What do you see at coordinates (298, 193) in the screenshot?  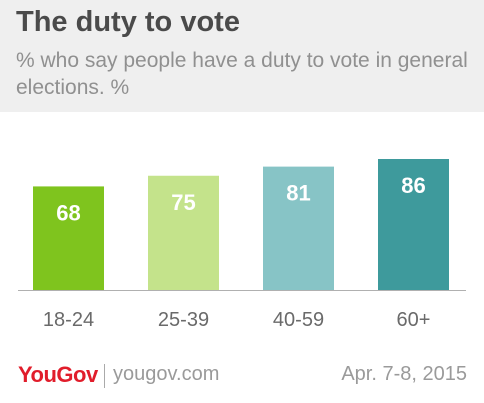 I see `bar-value-label: 81` at bounding box center [298, 193].